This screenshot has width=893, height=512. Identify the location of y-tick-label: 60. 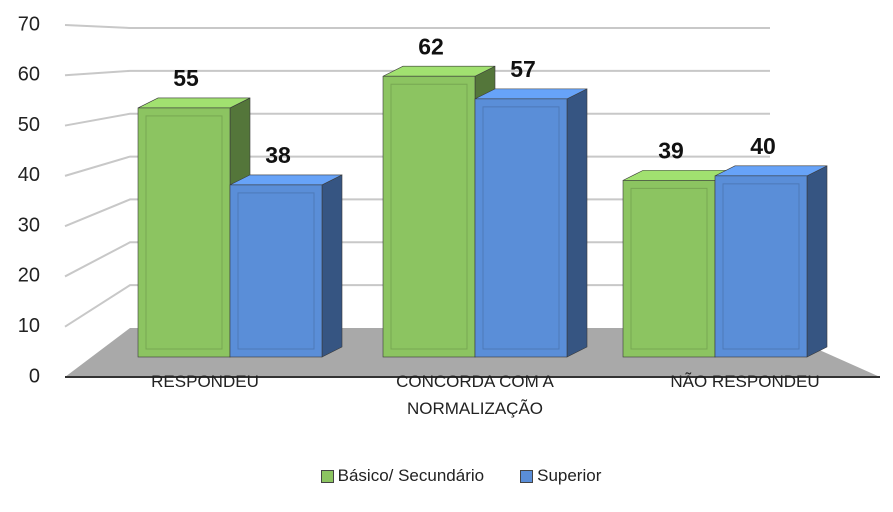
(29, 75).